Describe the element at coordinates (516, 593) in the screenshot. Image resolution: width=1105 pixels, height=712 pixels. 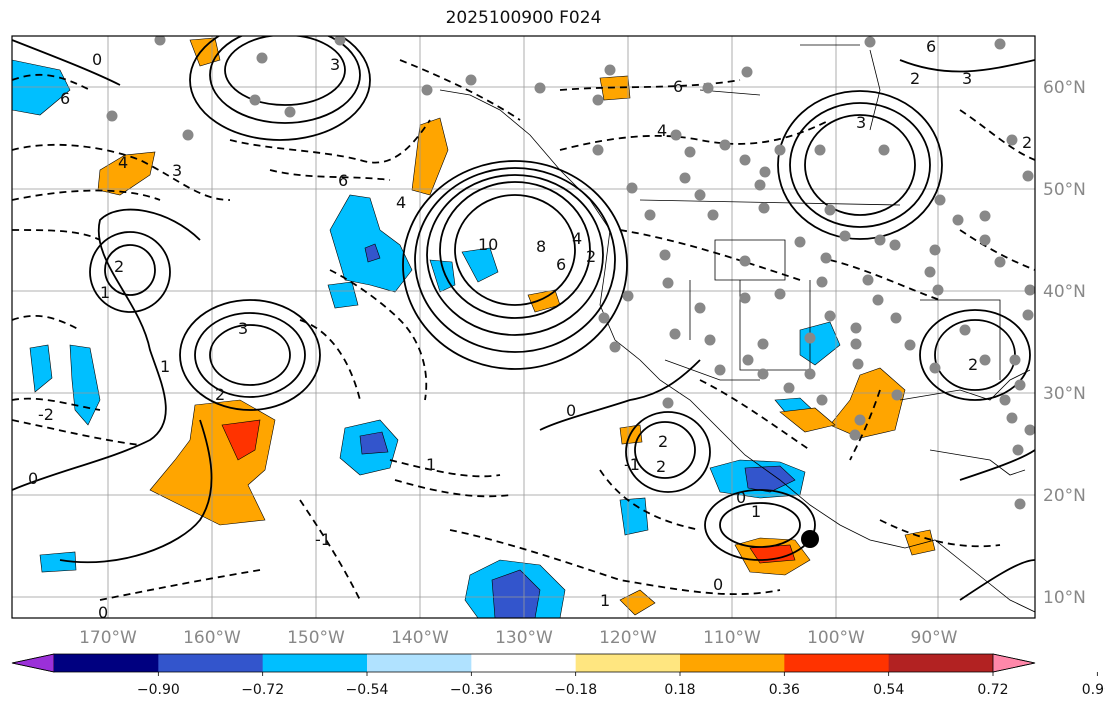
I see `shade-blue-s-core` at that location.